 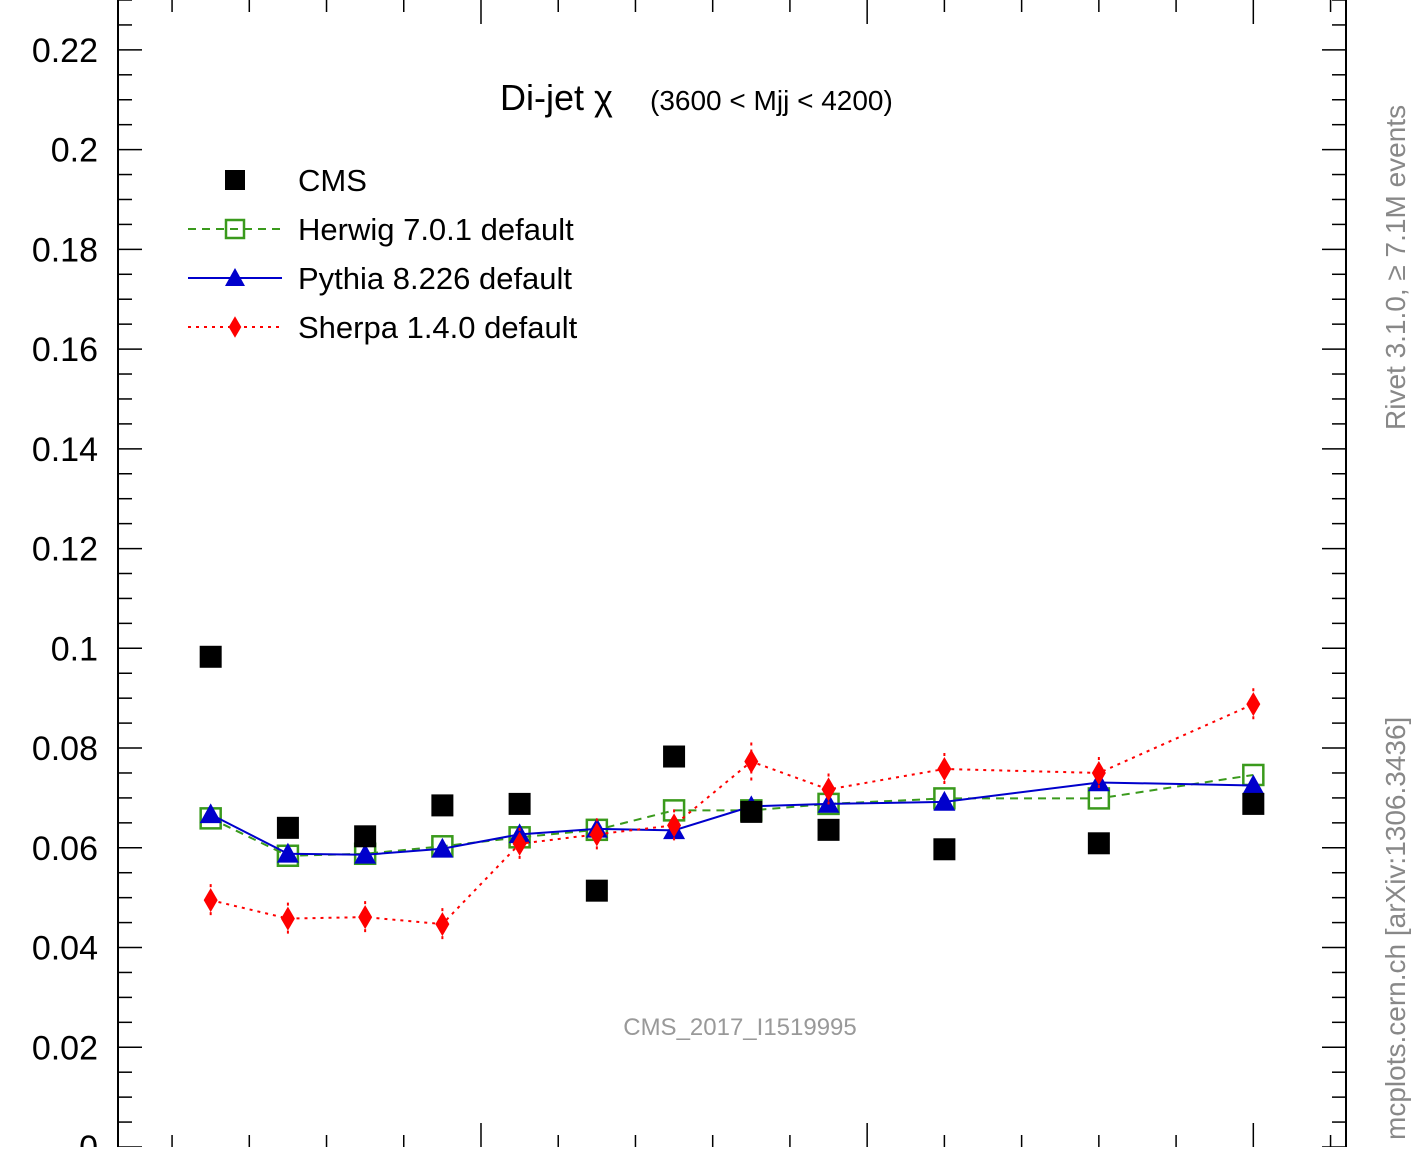 What do you see at coordinates (65, 250) in the screenshot?
I see `y-tick-label: 0.18` at bounding box center [65, 250].